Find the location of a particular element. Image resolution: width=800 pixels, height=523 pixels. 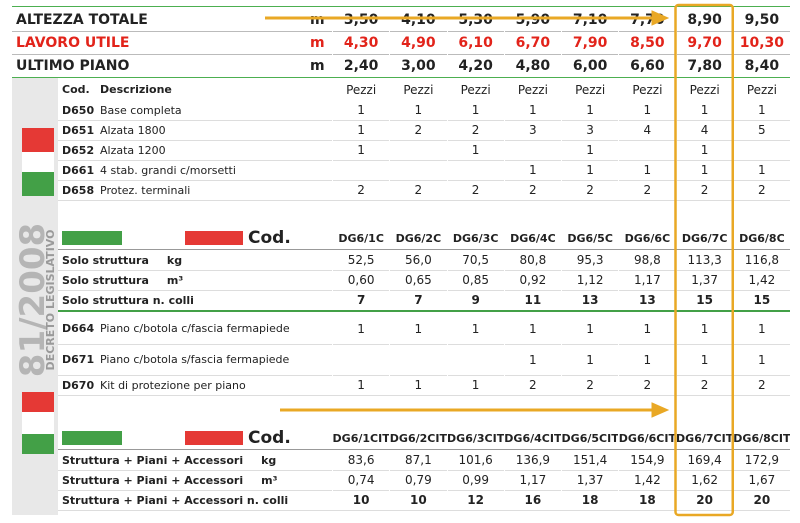

row-label: LAVORO UTILE is located at coordinates (73, 42).